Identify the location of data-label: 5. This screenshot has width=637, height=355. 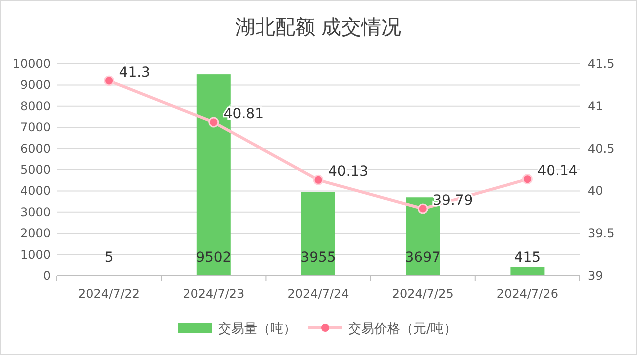
(109, 258).